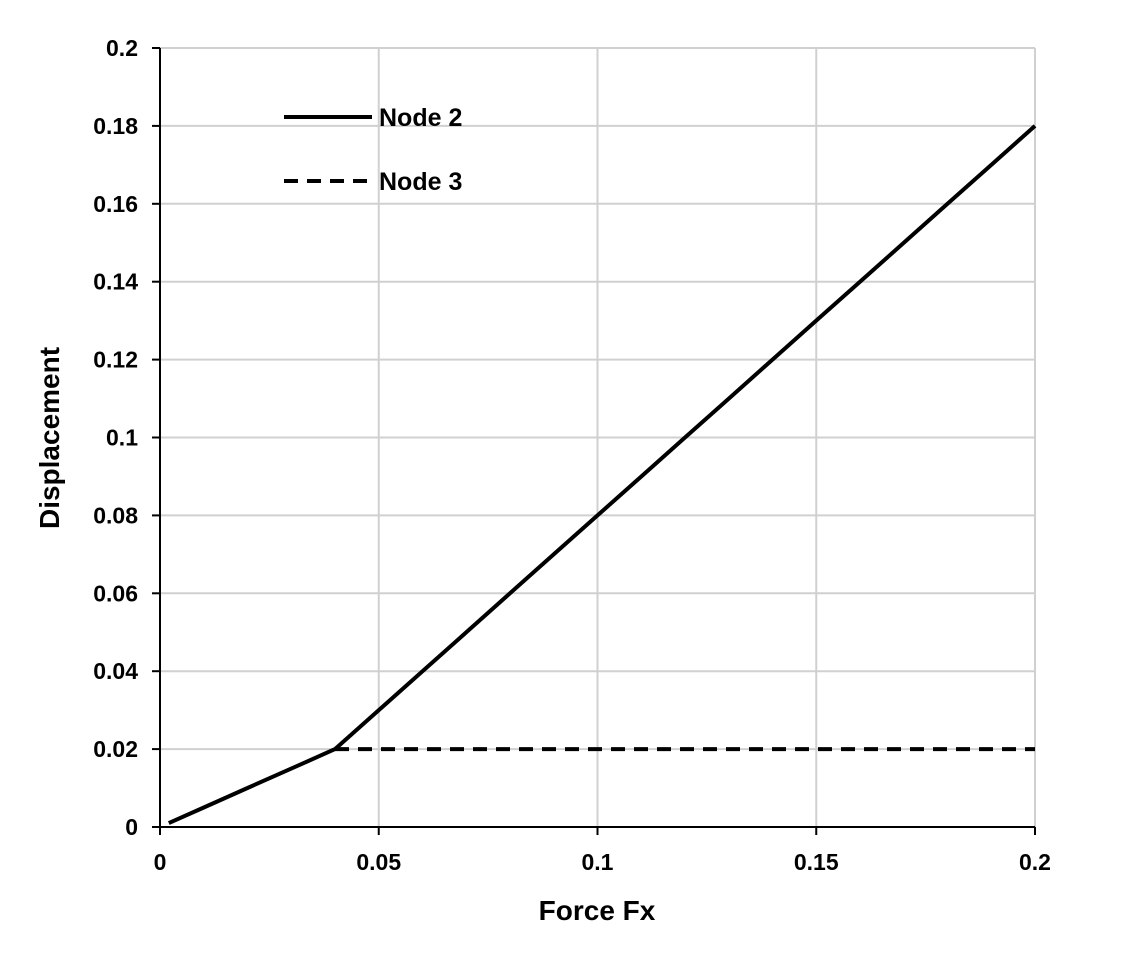  I want to click on y-tick-label: 0.16, so click(115, 204).